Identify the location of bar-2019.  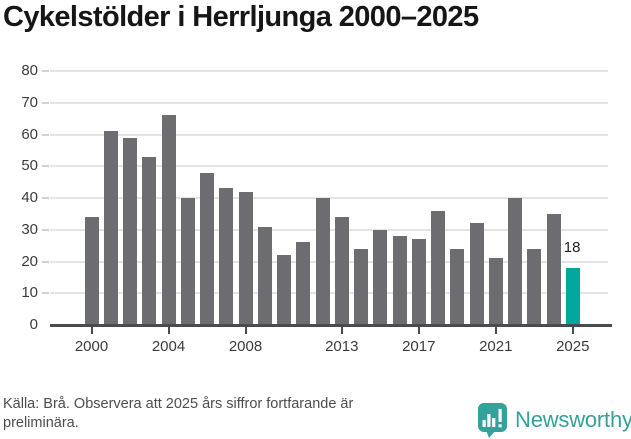
(457, 286).